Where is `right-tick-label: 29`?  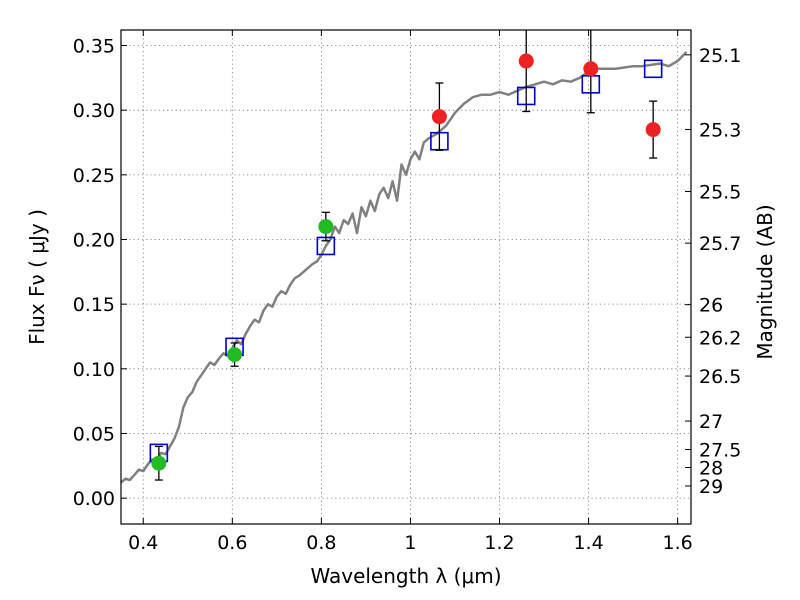 right-tick-label: 29 is located at coordinates (711, 487).